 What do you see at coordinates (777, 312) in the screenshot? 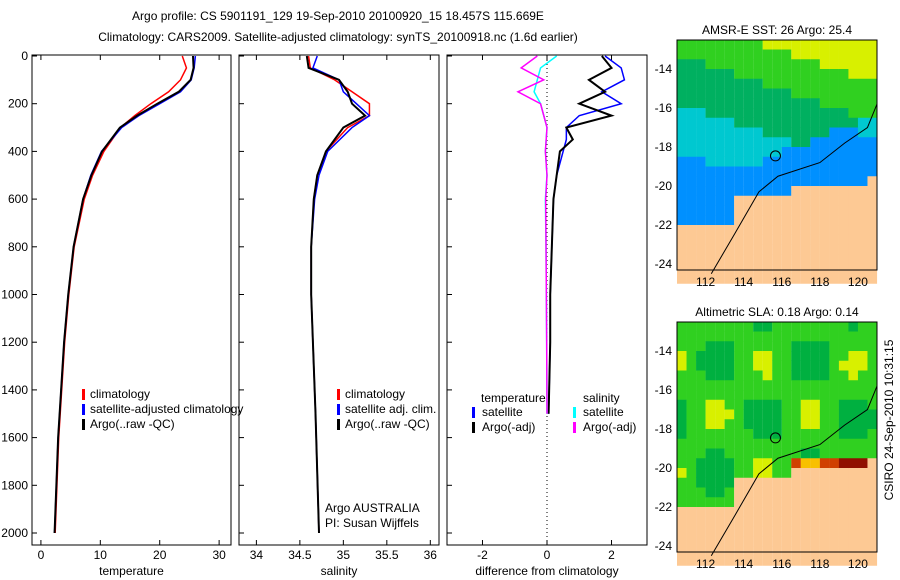
I see `map-title: Altimetric SLA: 0.18 Argo: 0.14` at bounding box center [777, 312].